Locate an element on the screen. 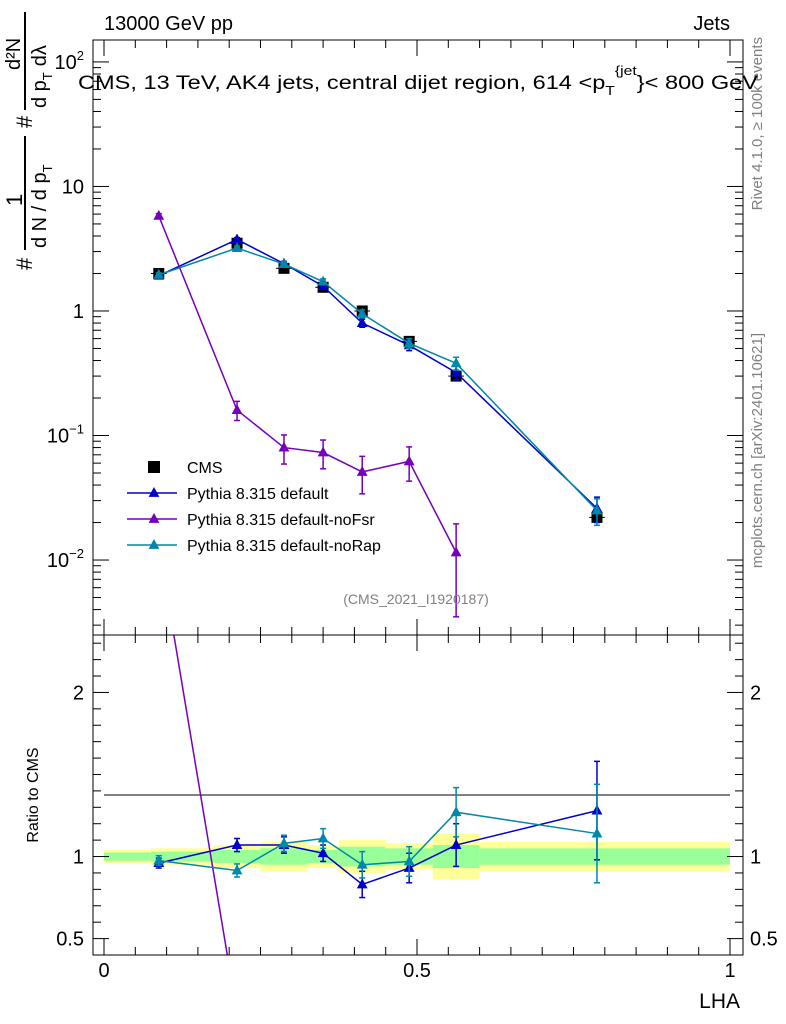  chart-title-sup: {jet is located at coordinates (626, 70).